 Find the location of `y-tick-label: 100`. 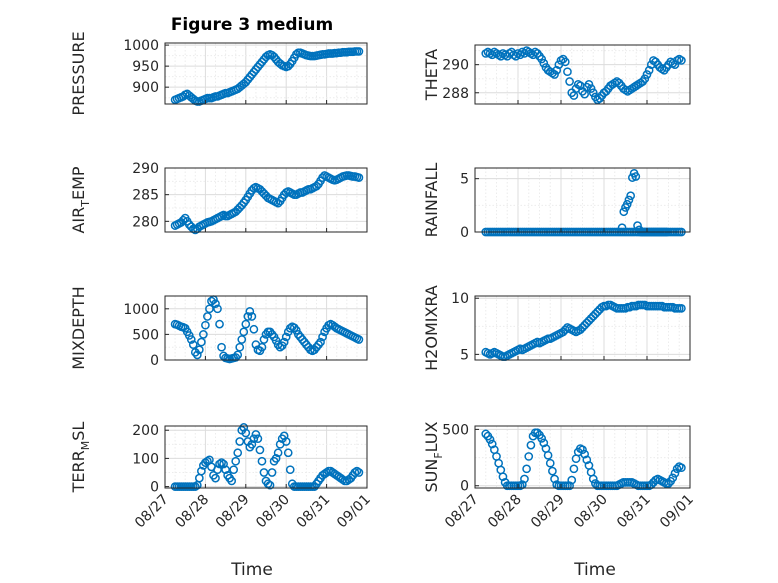

y-tick-label: 100 is located at coordinates (145, 459).